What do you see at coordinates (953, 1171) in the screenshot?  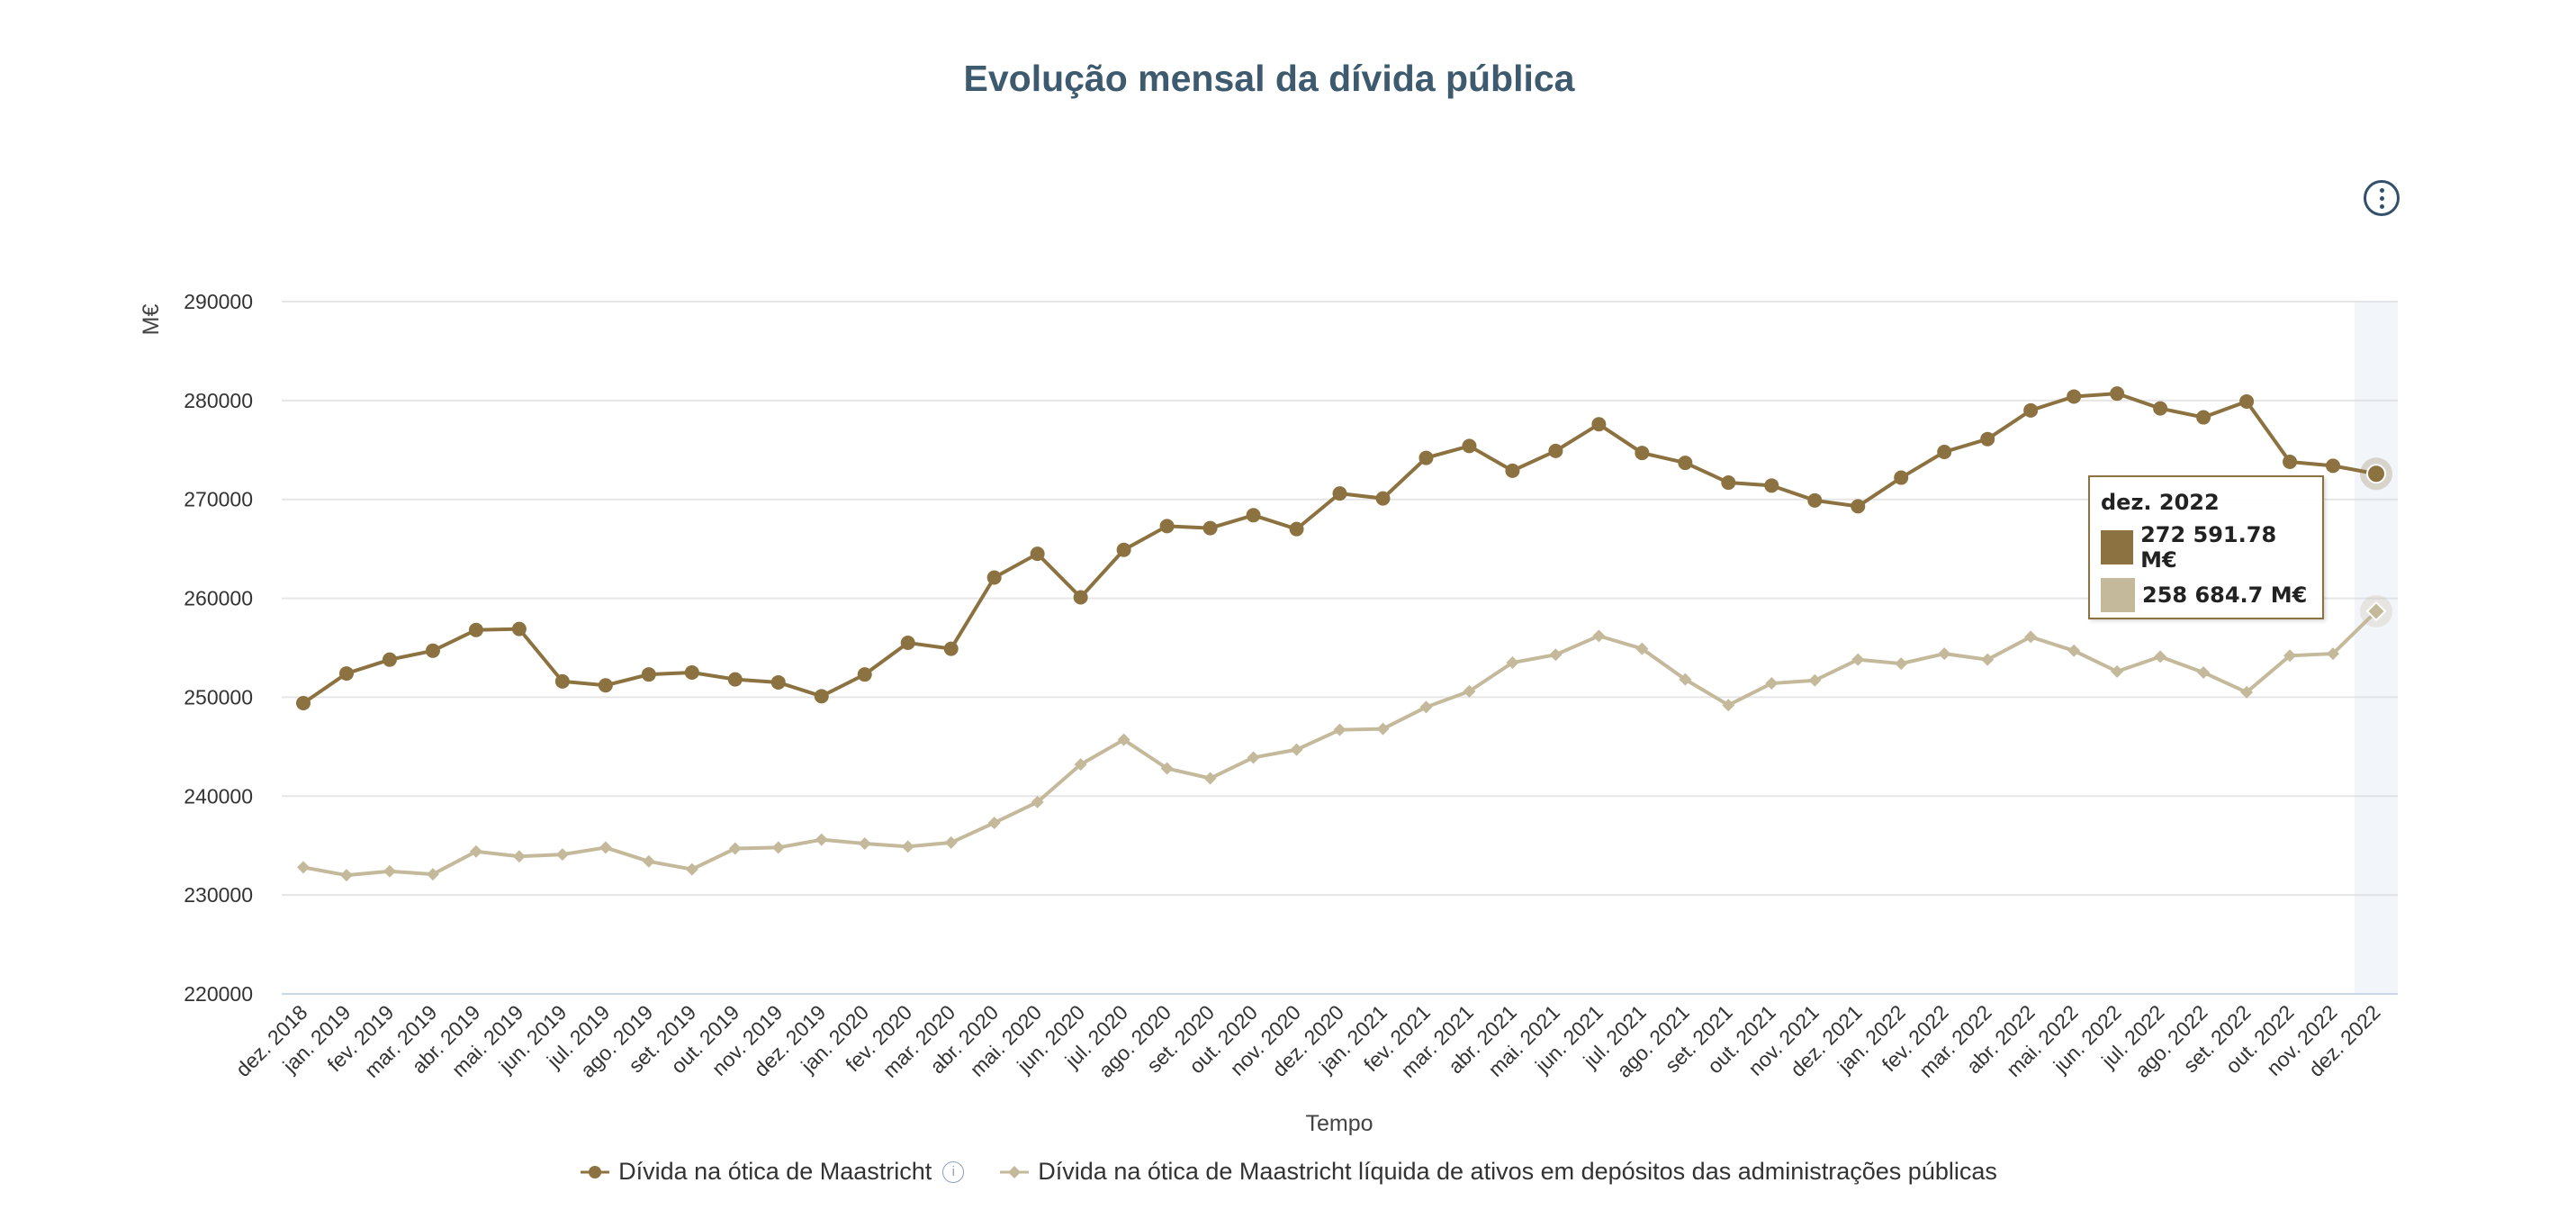 I see `info-icon: i` at bounding box center [953, 1171].